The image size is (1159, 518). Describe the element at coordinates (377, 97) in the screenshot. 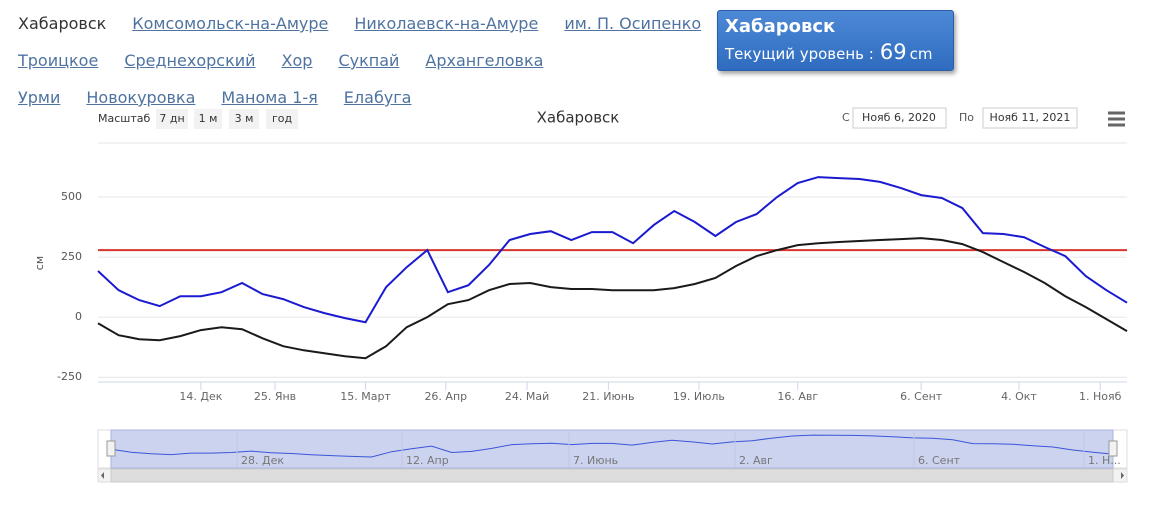

I see `station-link: Елабуга` at that location.